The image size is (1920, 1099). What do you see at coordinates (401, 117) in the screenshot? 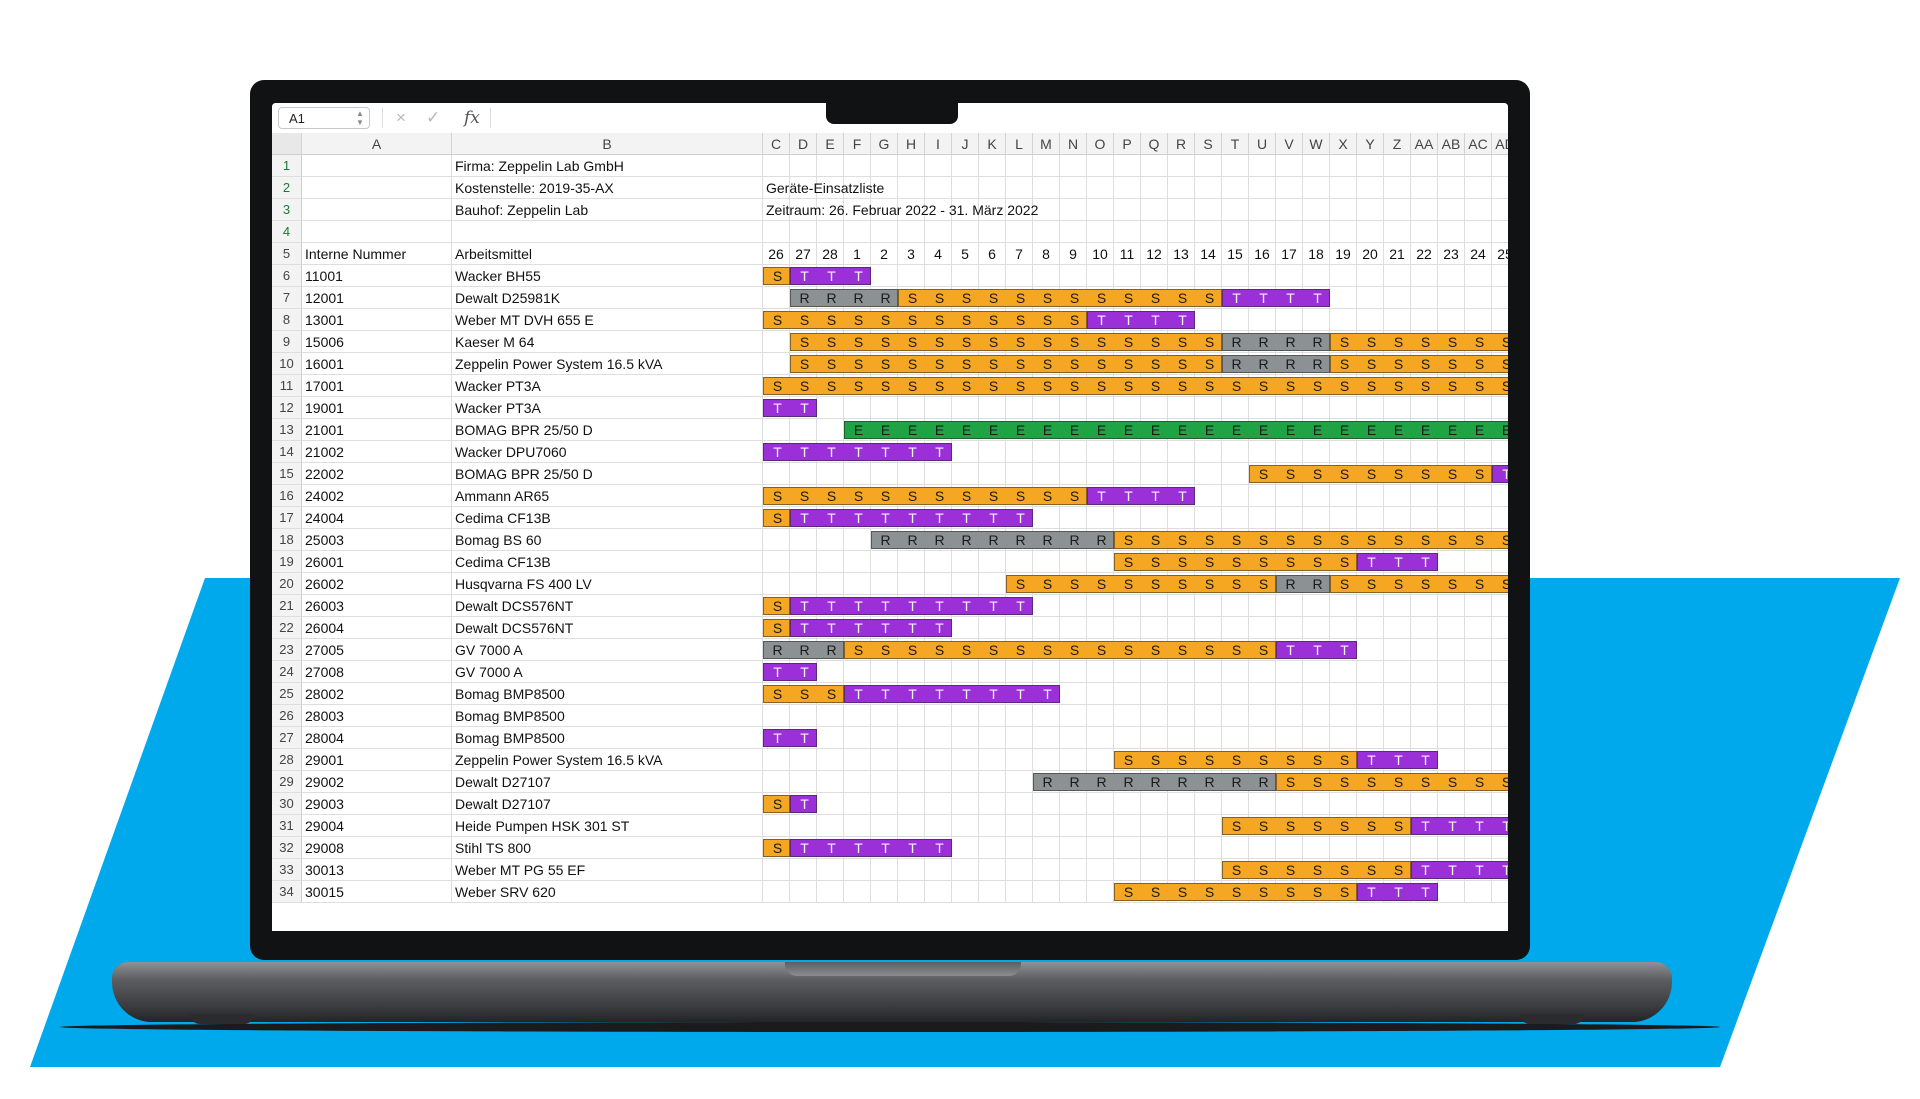
I see `cancel-icon: ×` at bounding box center [401, 117].